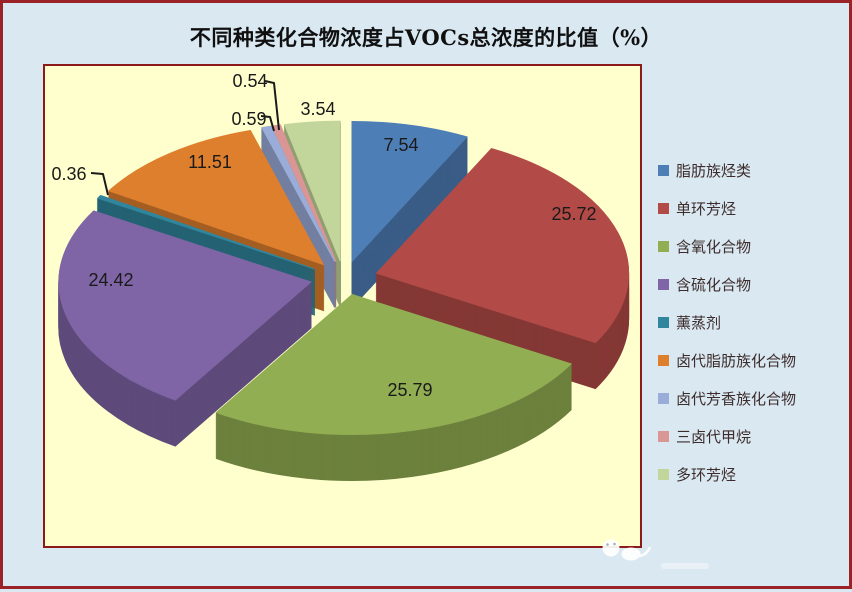 This screenshot has height=592, width=852. What do you see at coordinates (426, 37) in the screenshot?
I see `chart-title: 不同种类化合物浓度占VOCs总浓度的比值（%）` at bounding box center [426, 37].